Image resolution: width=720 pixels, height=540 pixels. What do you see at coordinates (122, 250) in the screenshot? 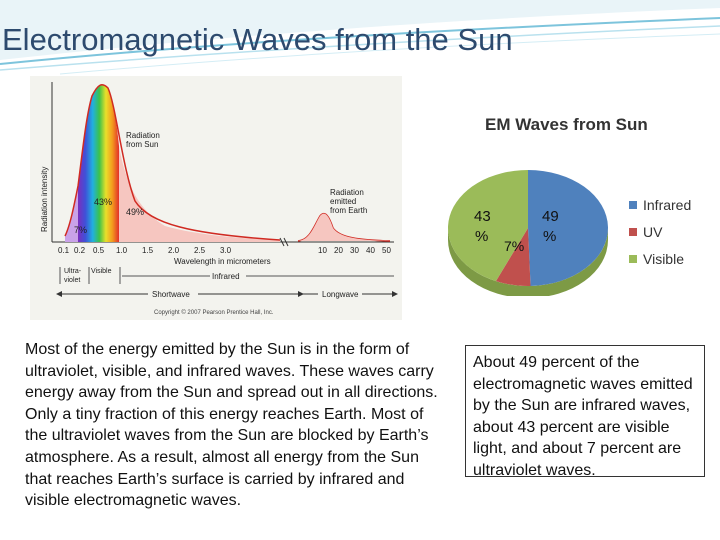
I see `tick-label: 1.0` at bounding box center [122, 250].